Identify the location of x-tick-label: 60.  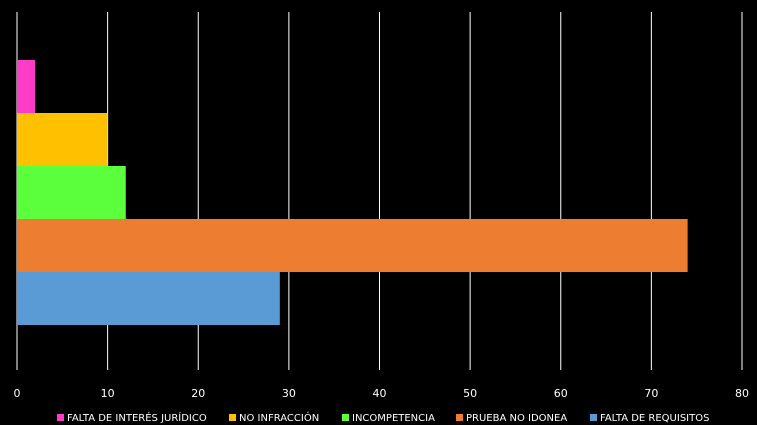
(561, 393).